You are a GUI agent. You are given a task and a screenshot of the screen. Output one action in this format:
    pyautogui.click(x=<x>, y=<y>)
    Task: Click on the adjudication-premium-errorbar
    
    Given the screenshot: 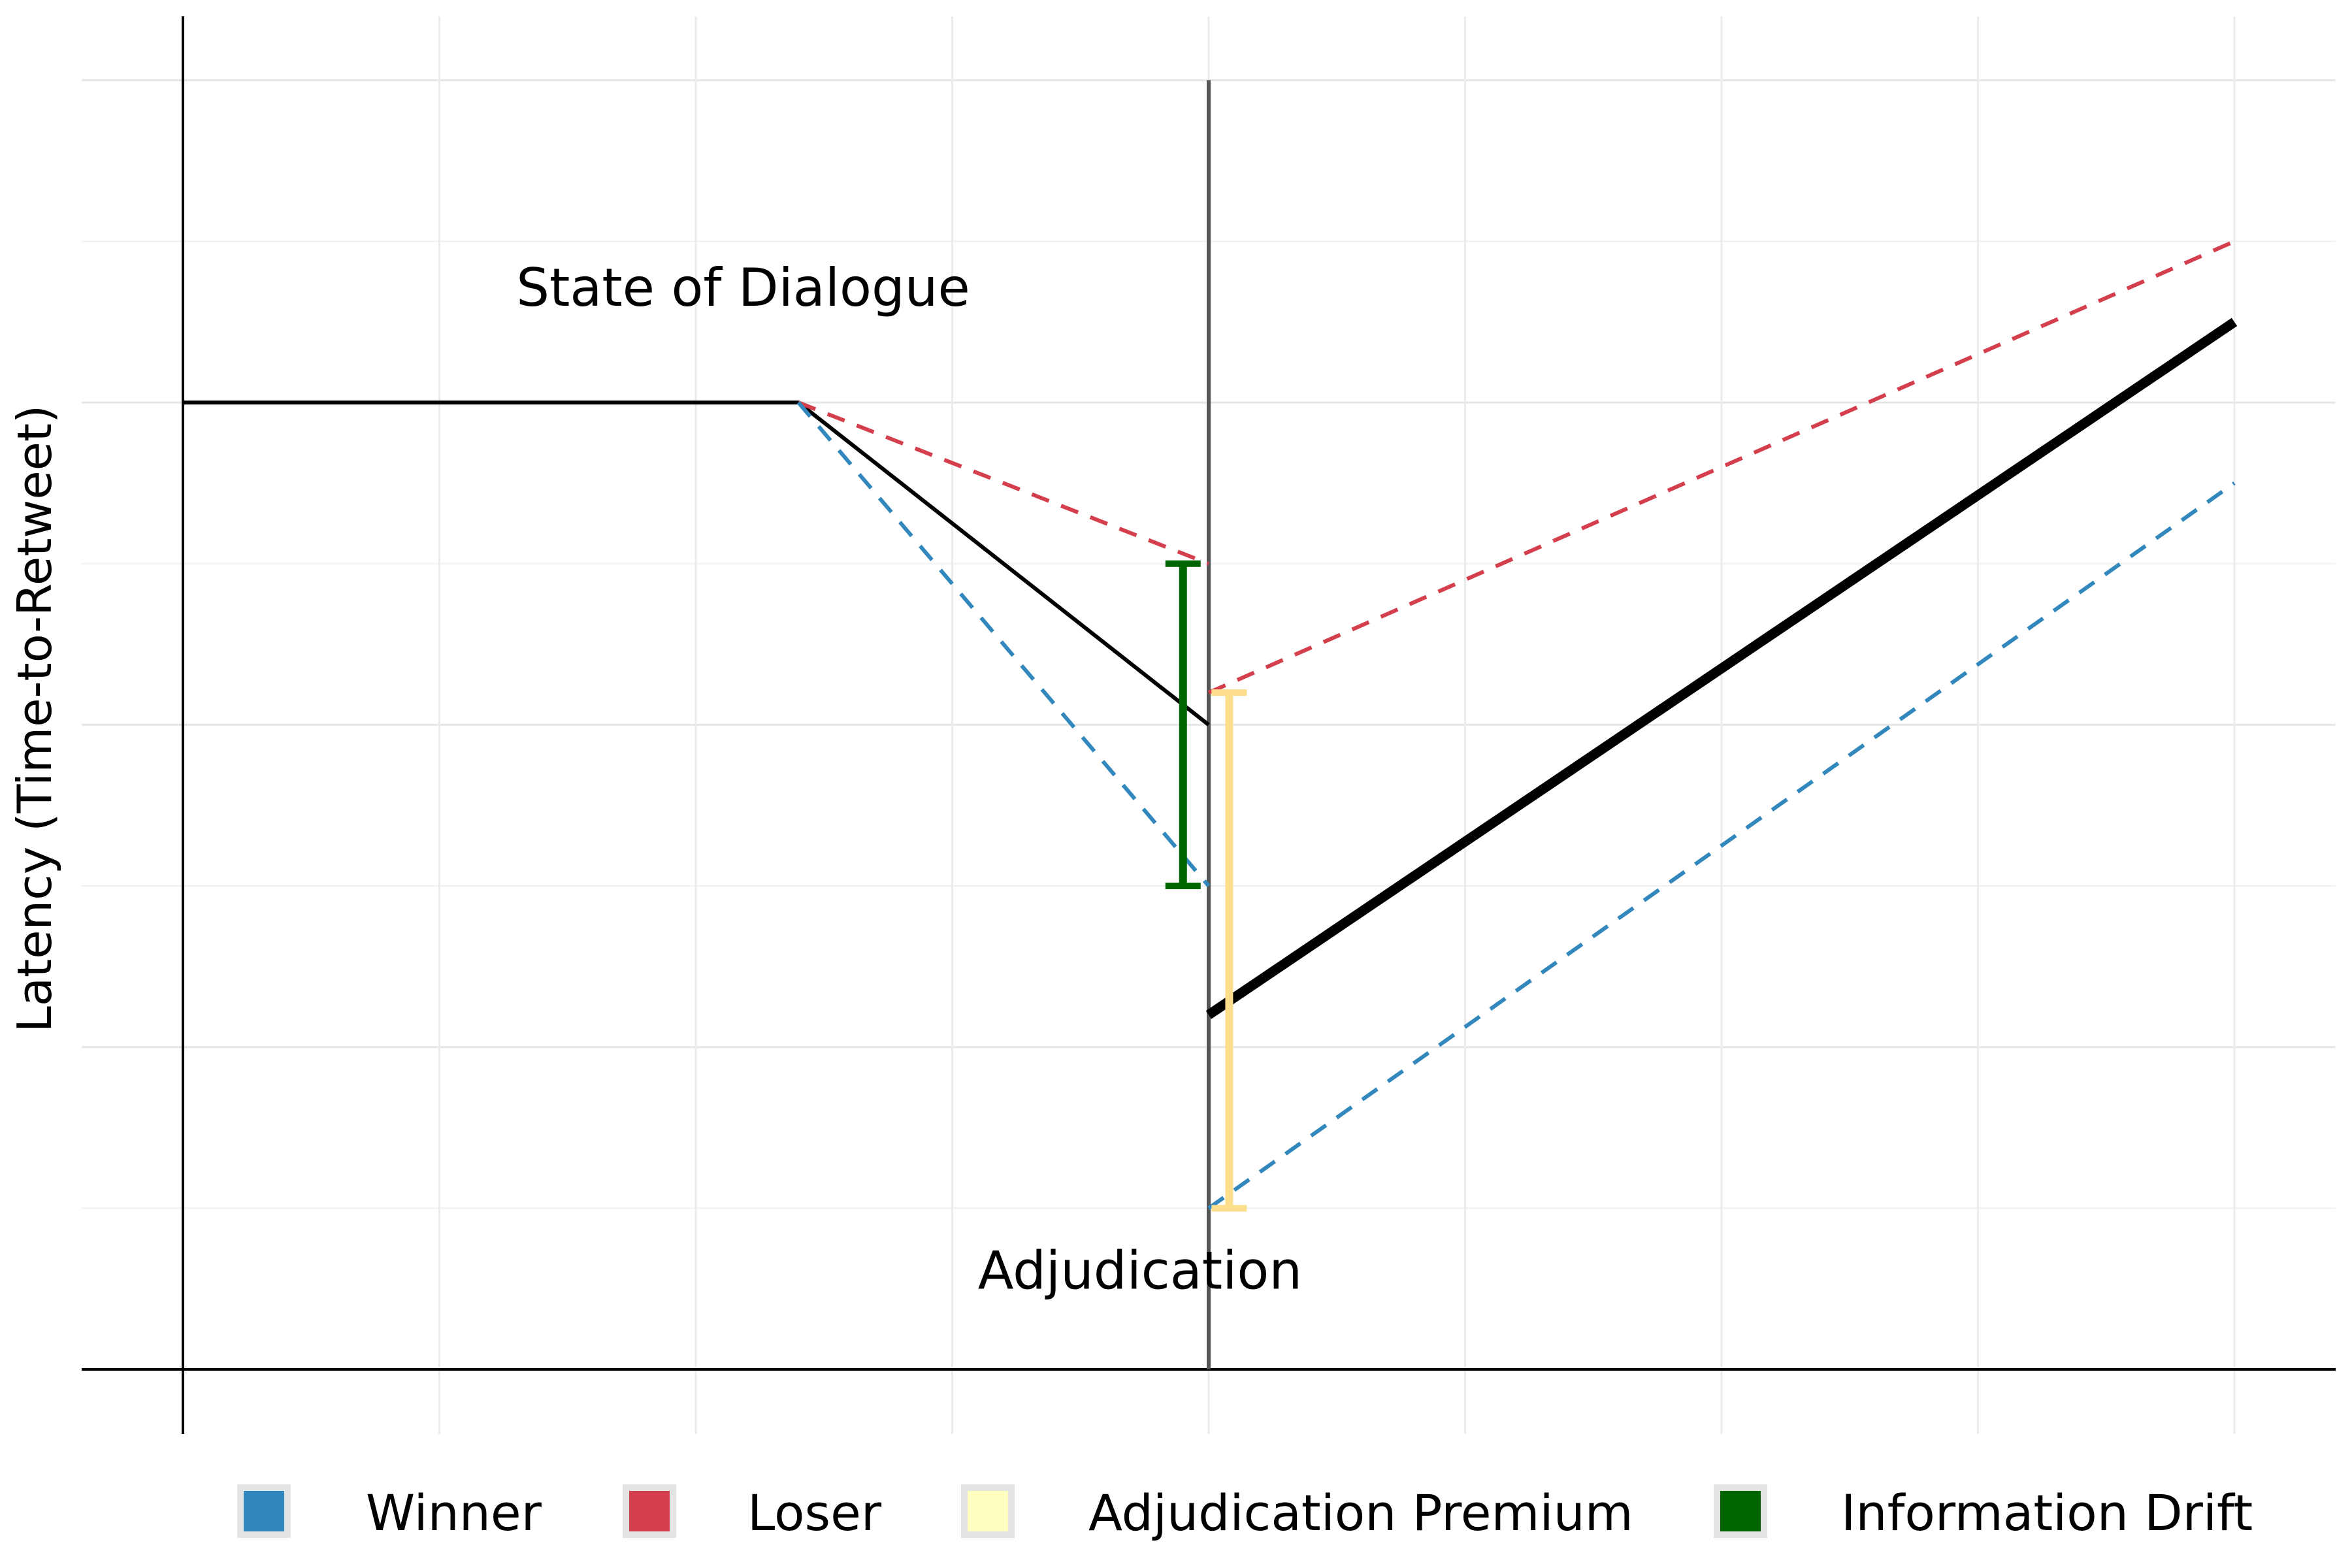 What is the action you would take?
    pyautogui.click(x=1229, y=950)
    